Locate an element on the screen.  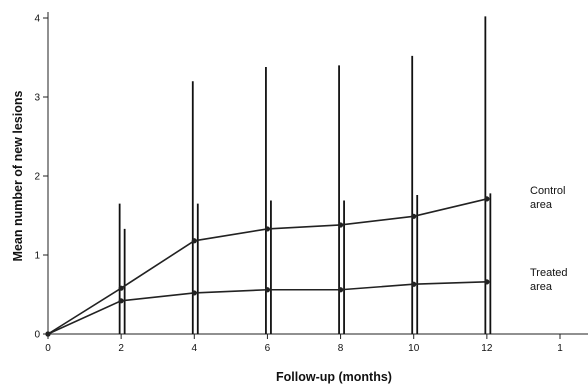
series-label: Control is located at coordinates (547, 191).